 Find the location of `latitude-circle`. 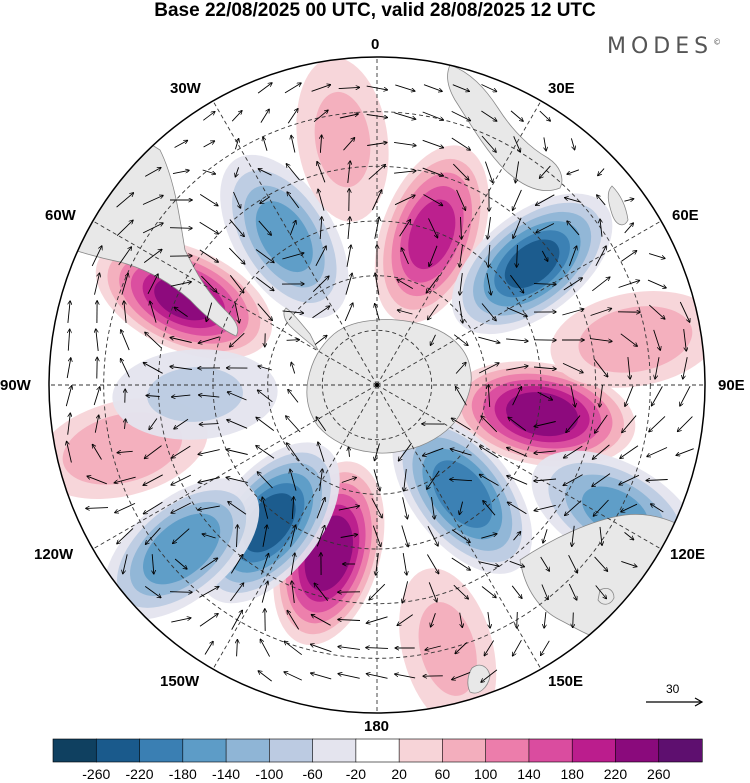

latitude-circle is located at coordinates (377, 385).